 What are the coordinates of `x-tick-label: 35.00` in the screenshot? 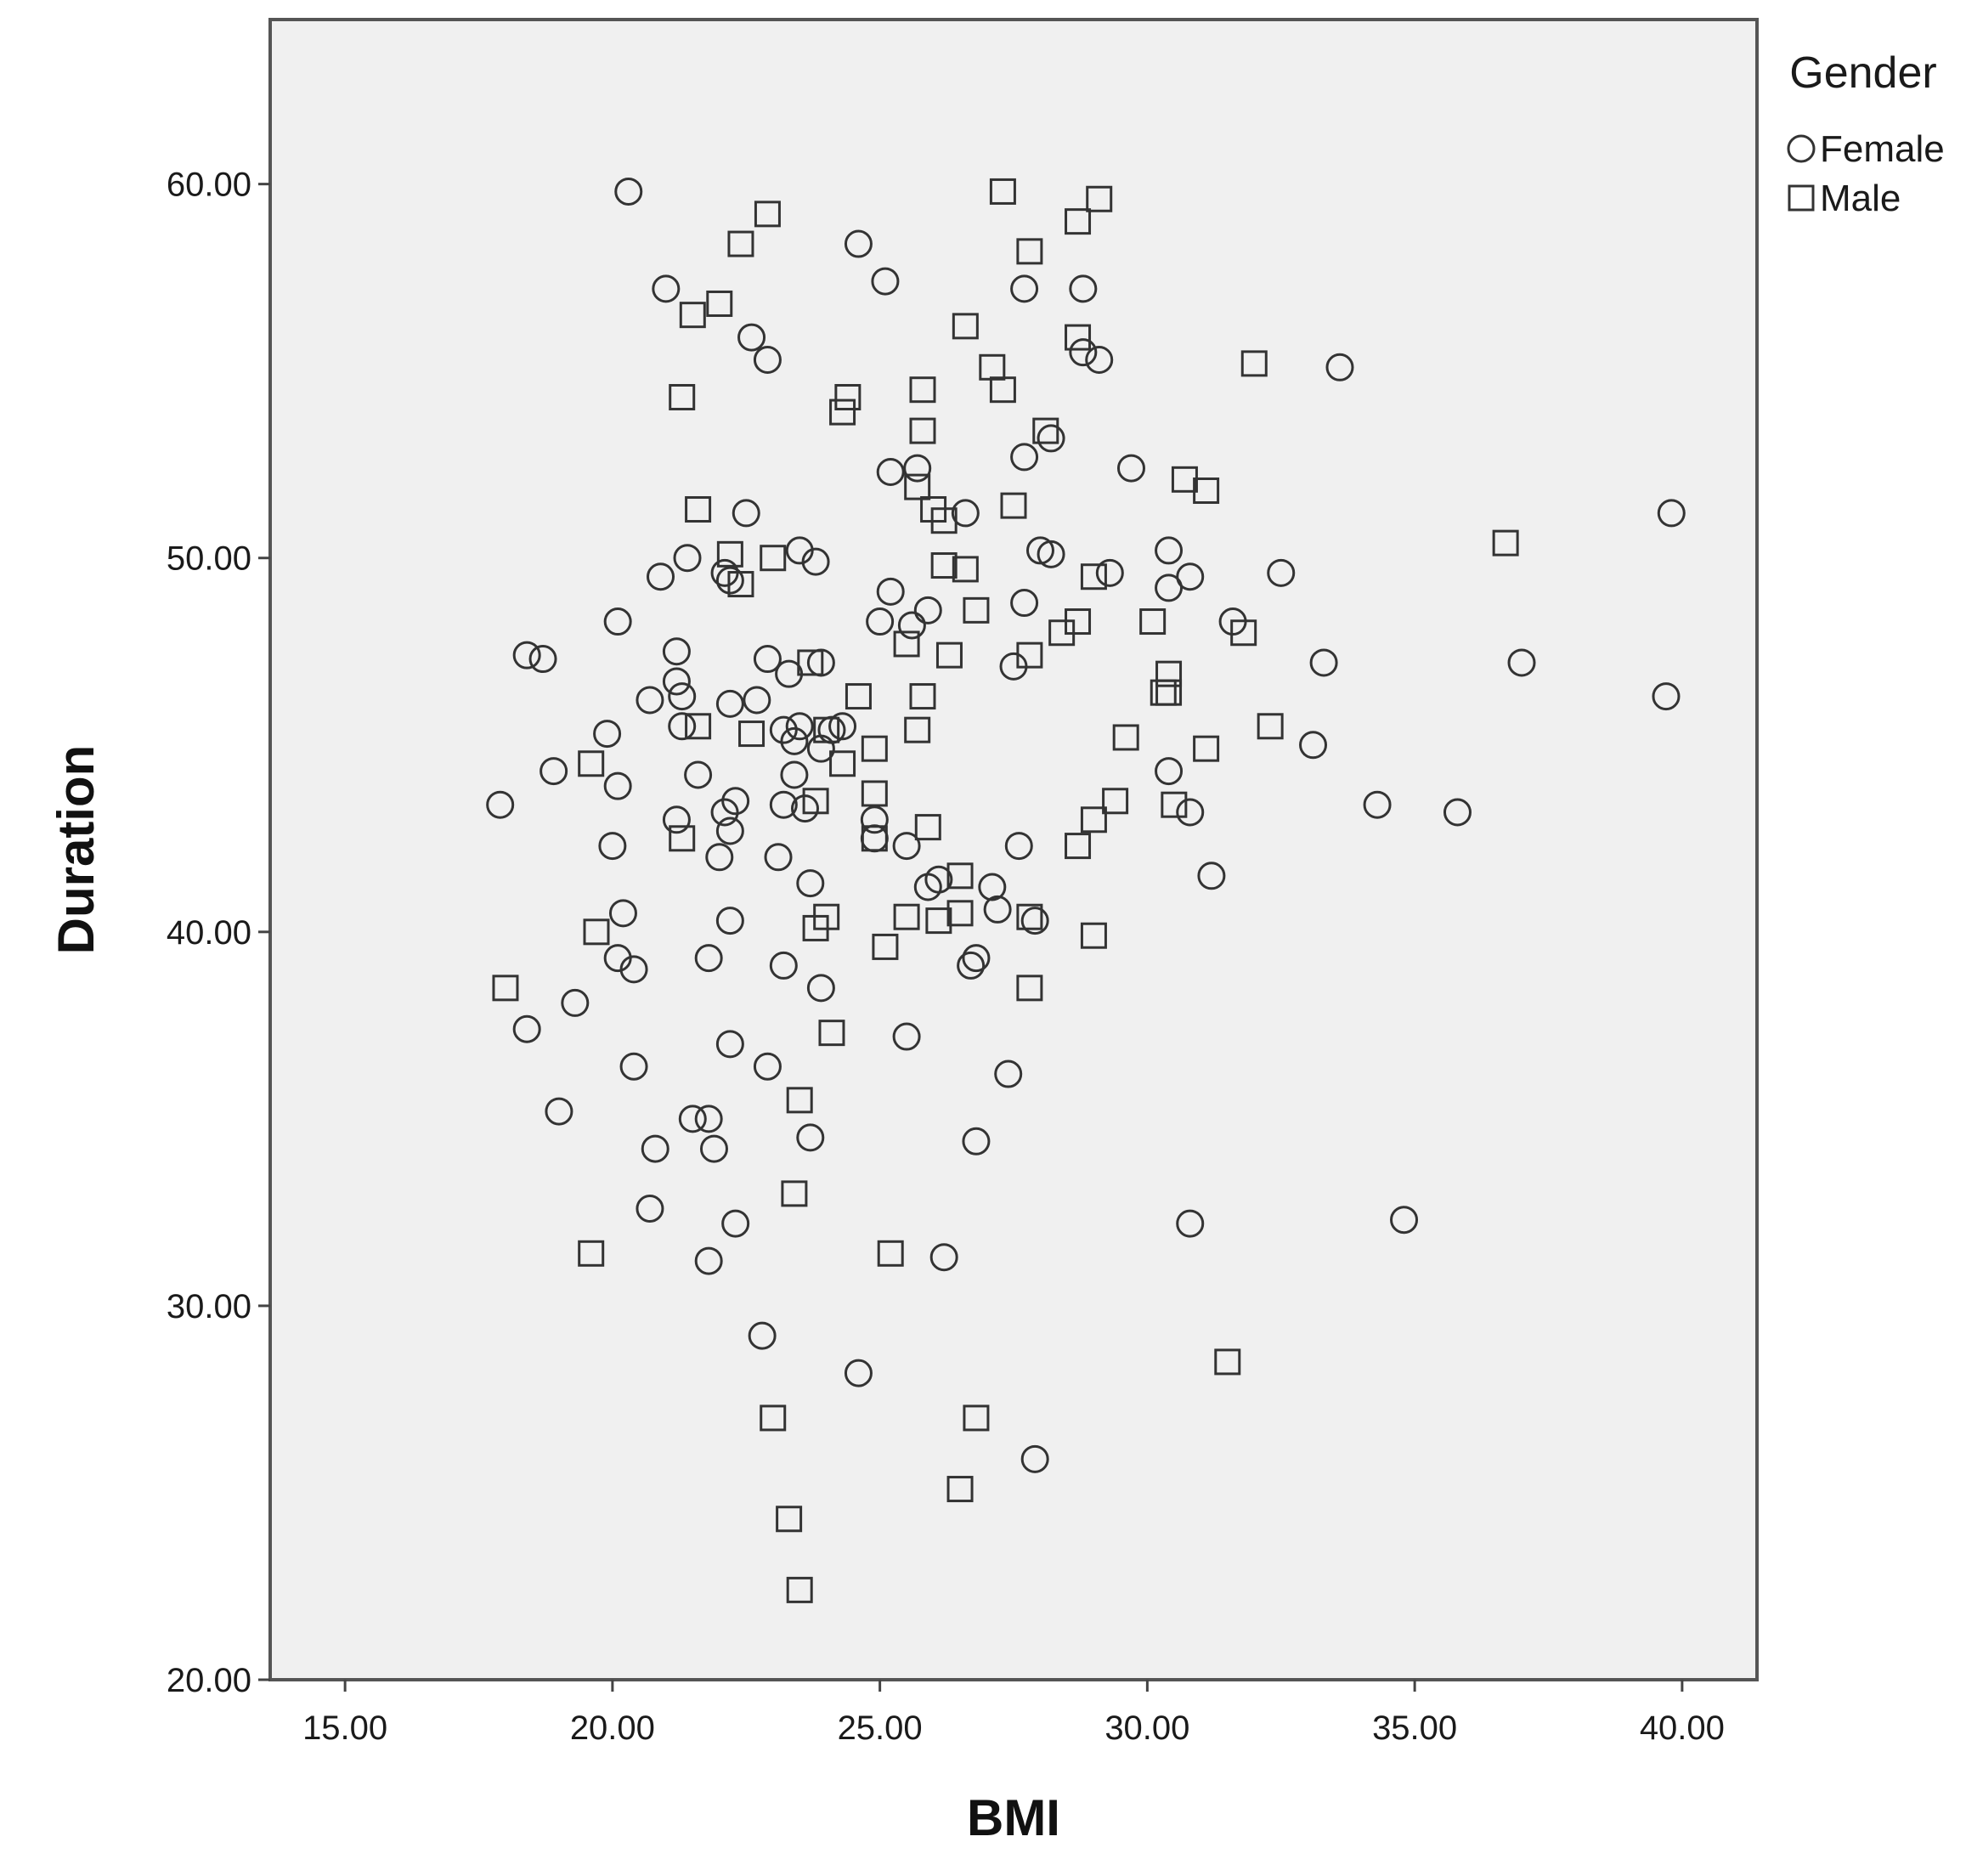 It's located at (1414, 1728).